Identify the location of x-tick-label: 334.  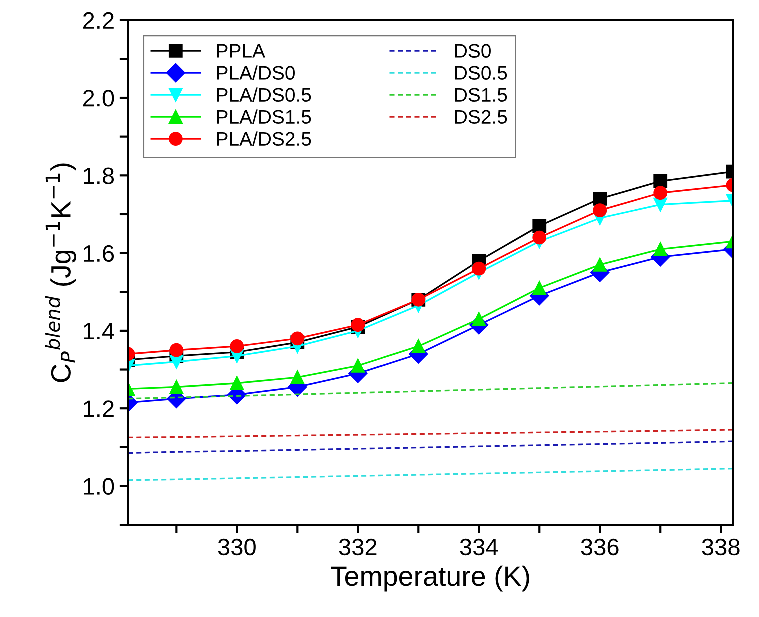
(479, 547).